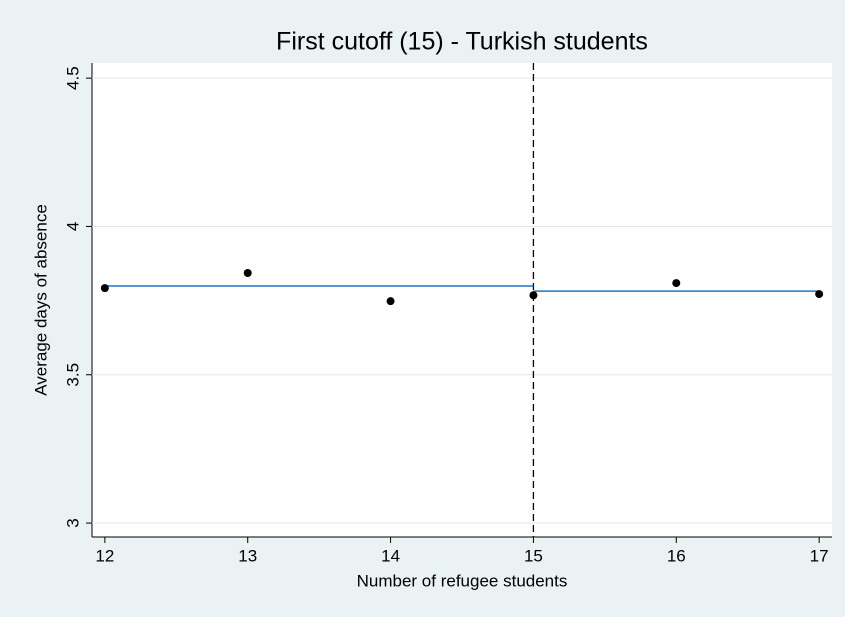  Describe the element at coordinates (819, 555) in the screenshot. I see `x-tick-label: 17` at that location.